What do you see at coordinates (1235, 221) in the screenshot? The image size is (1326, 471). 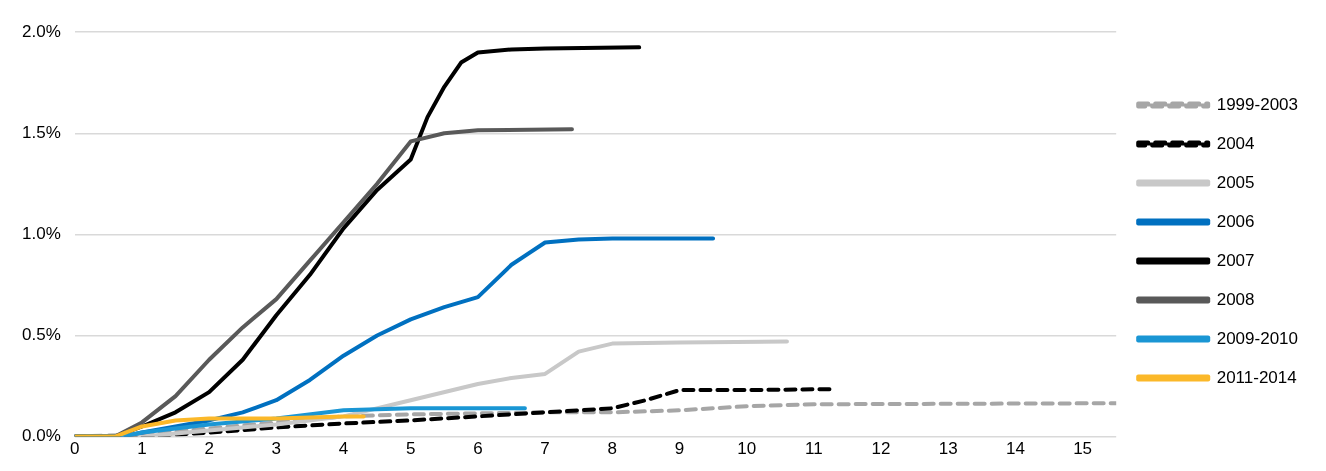 I see `legend-label: 2006` at bounding box center [1235, 221].